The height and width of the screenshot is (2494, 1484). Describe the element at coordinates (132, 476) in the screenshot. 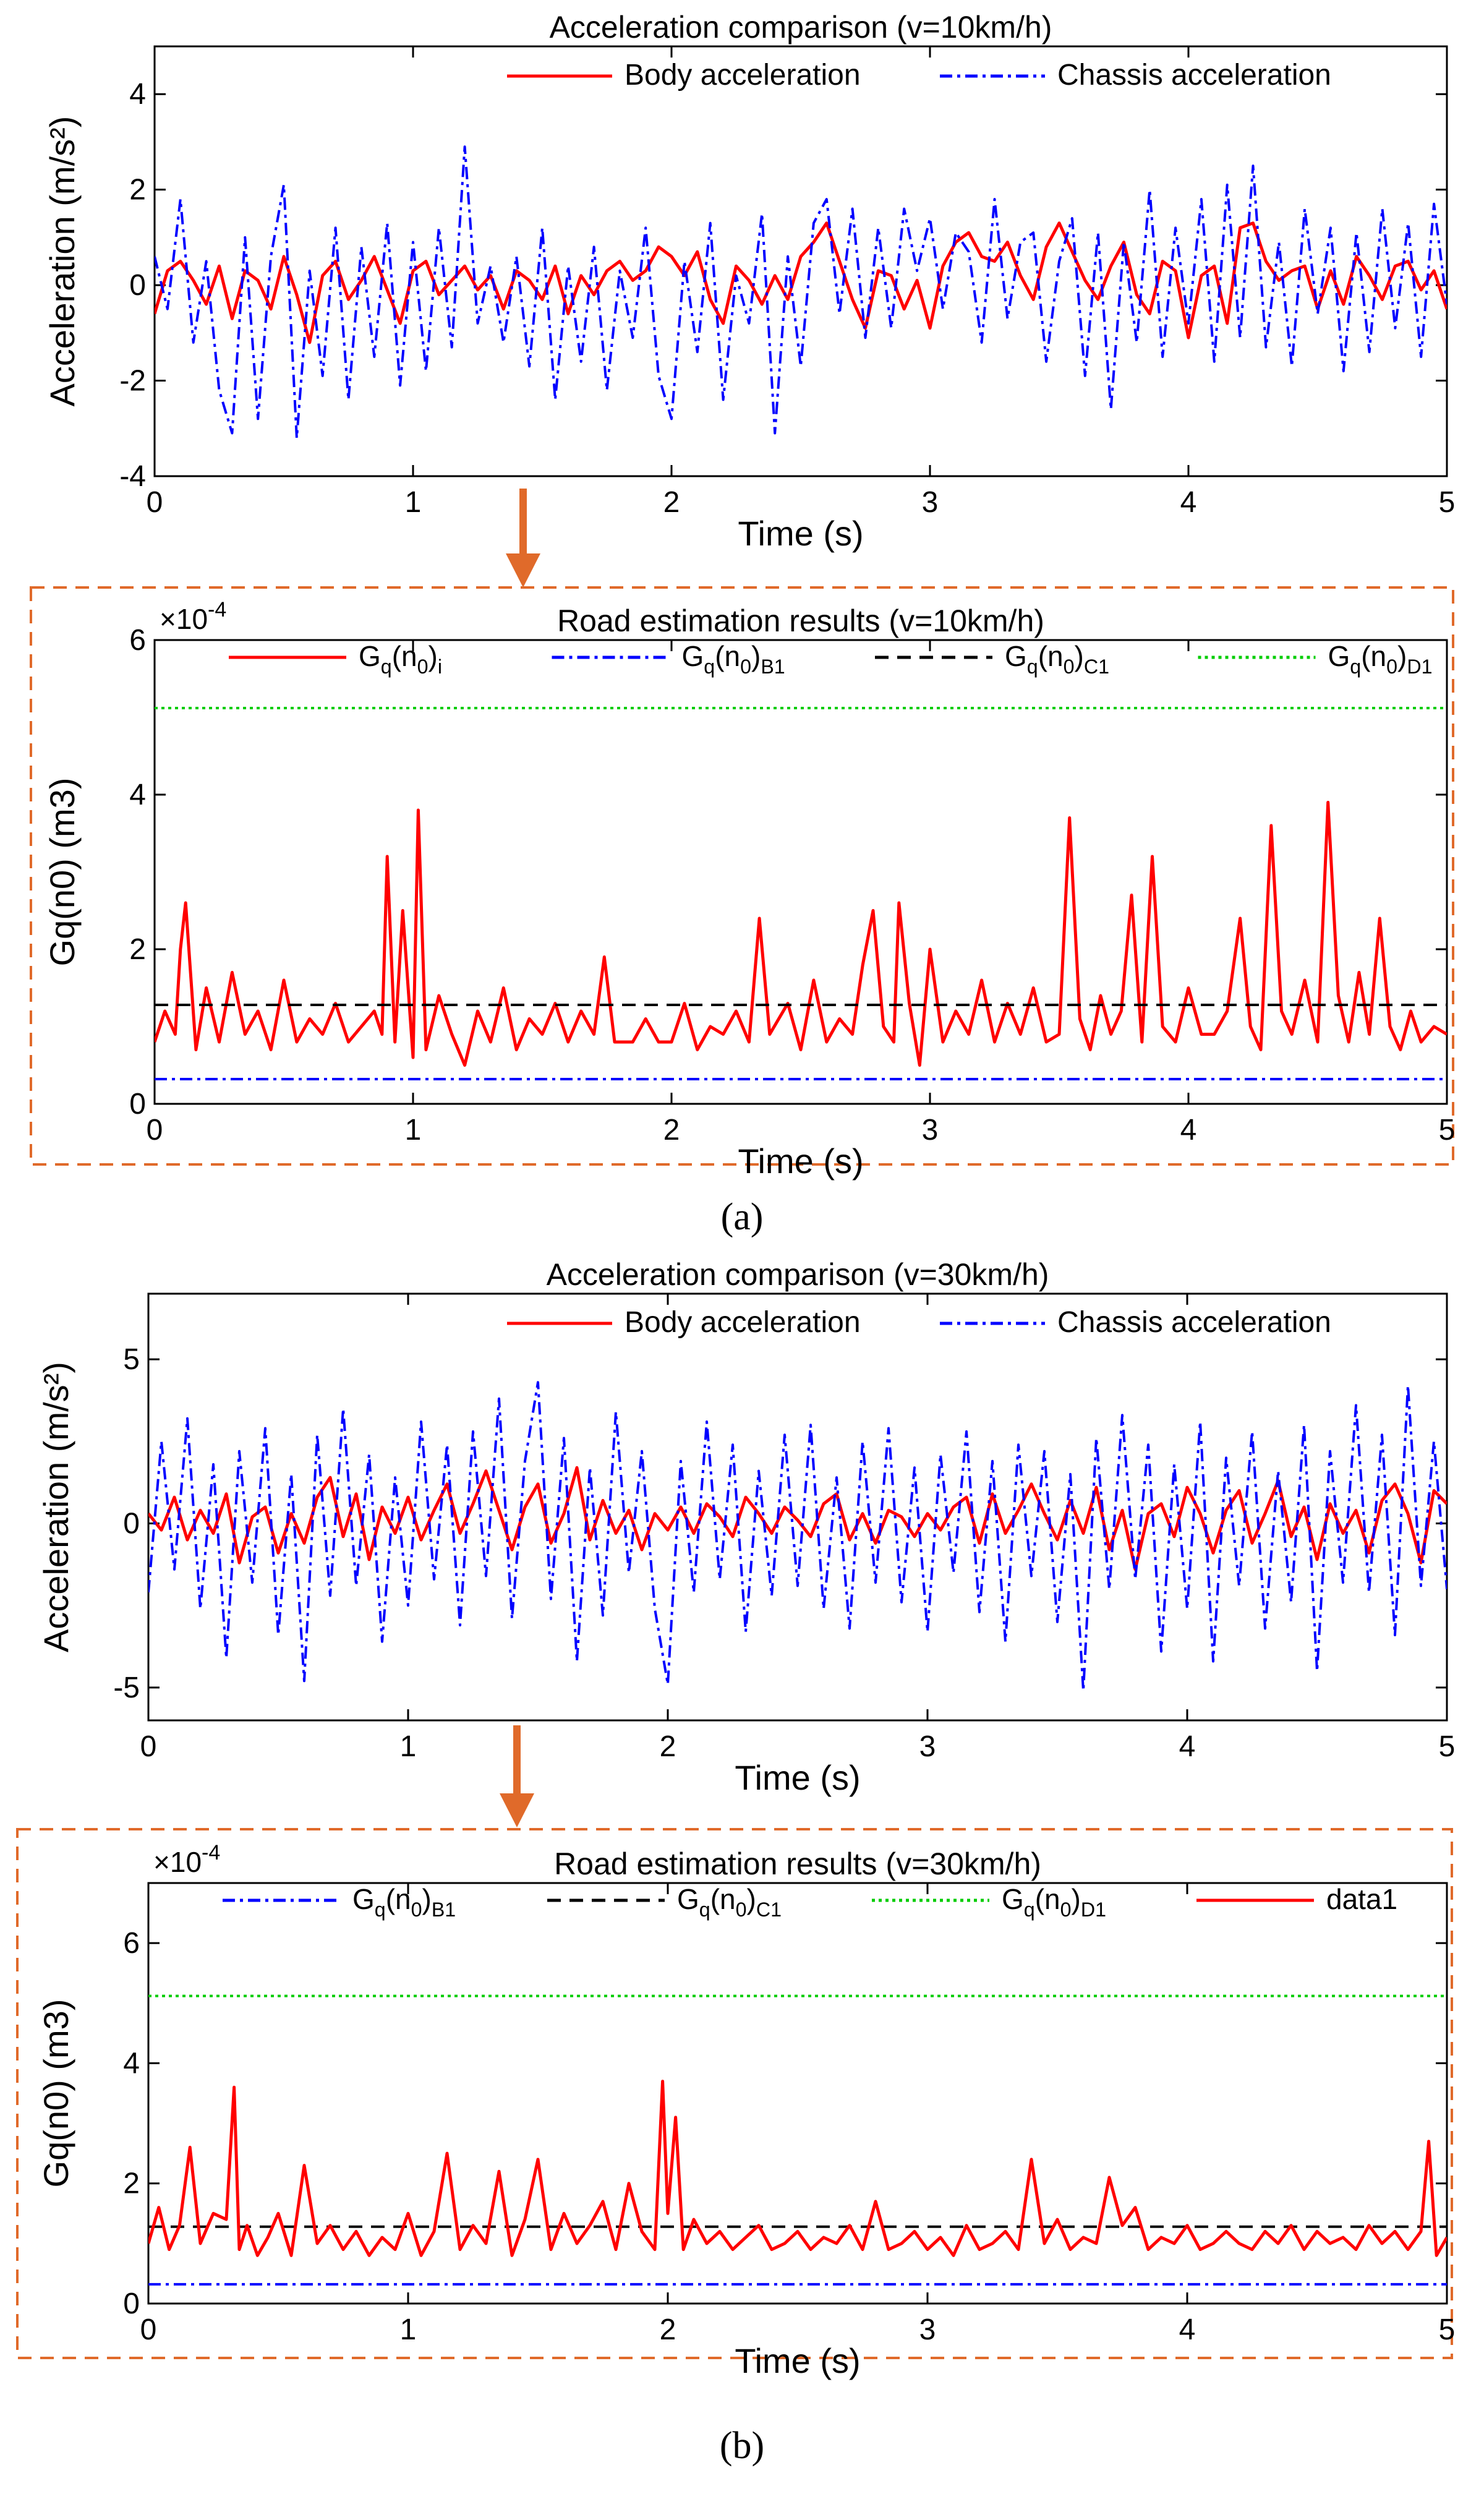

I see `y-tick-label: -4` at that location.